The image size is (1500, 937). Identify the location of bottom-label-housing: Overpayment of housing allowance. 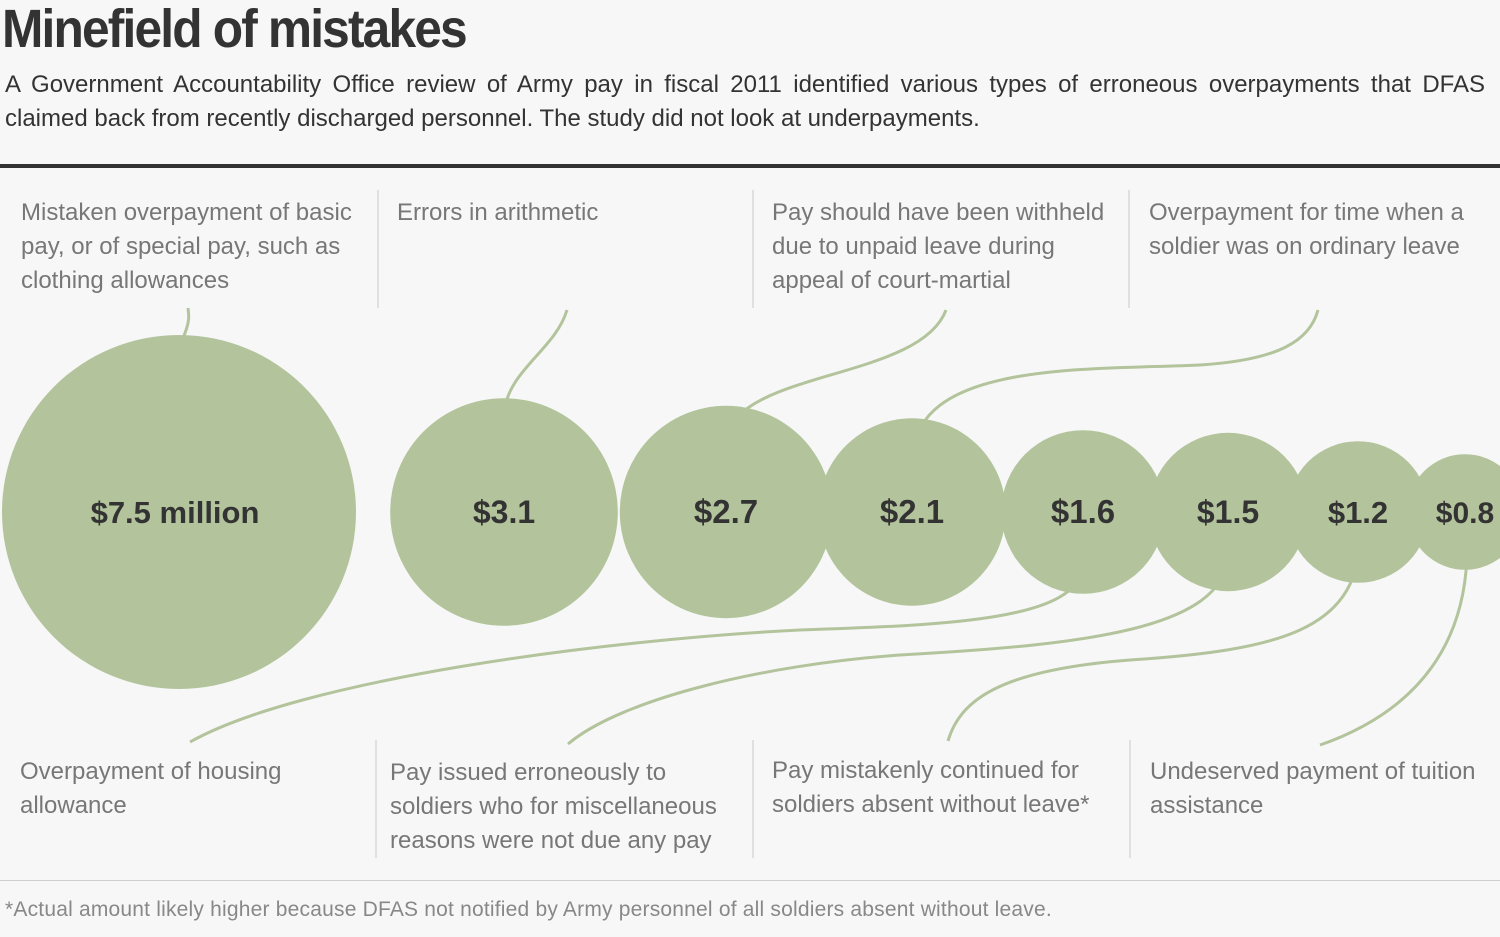
(151, 788).